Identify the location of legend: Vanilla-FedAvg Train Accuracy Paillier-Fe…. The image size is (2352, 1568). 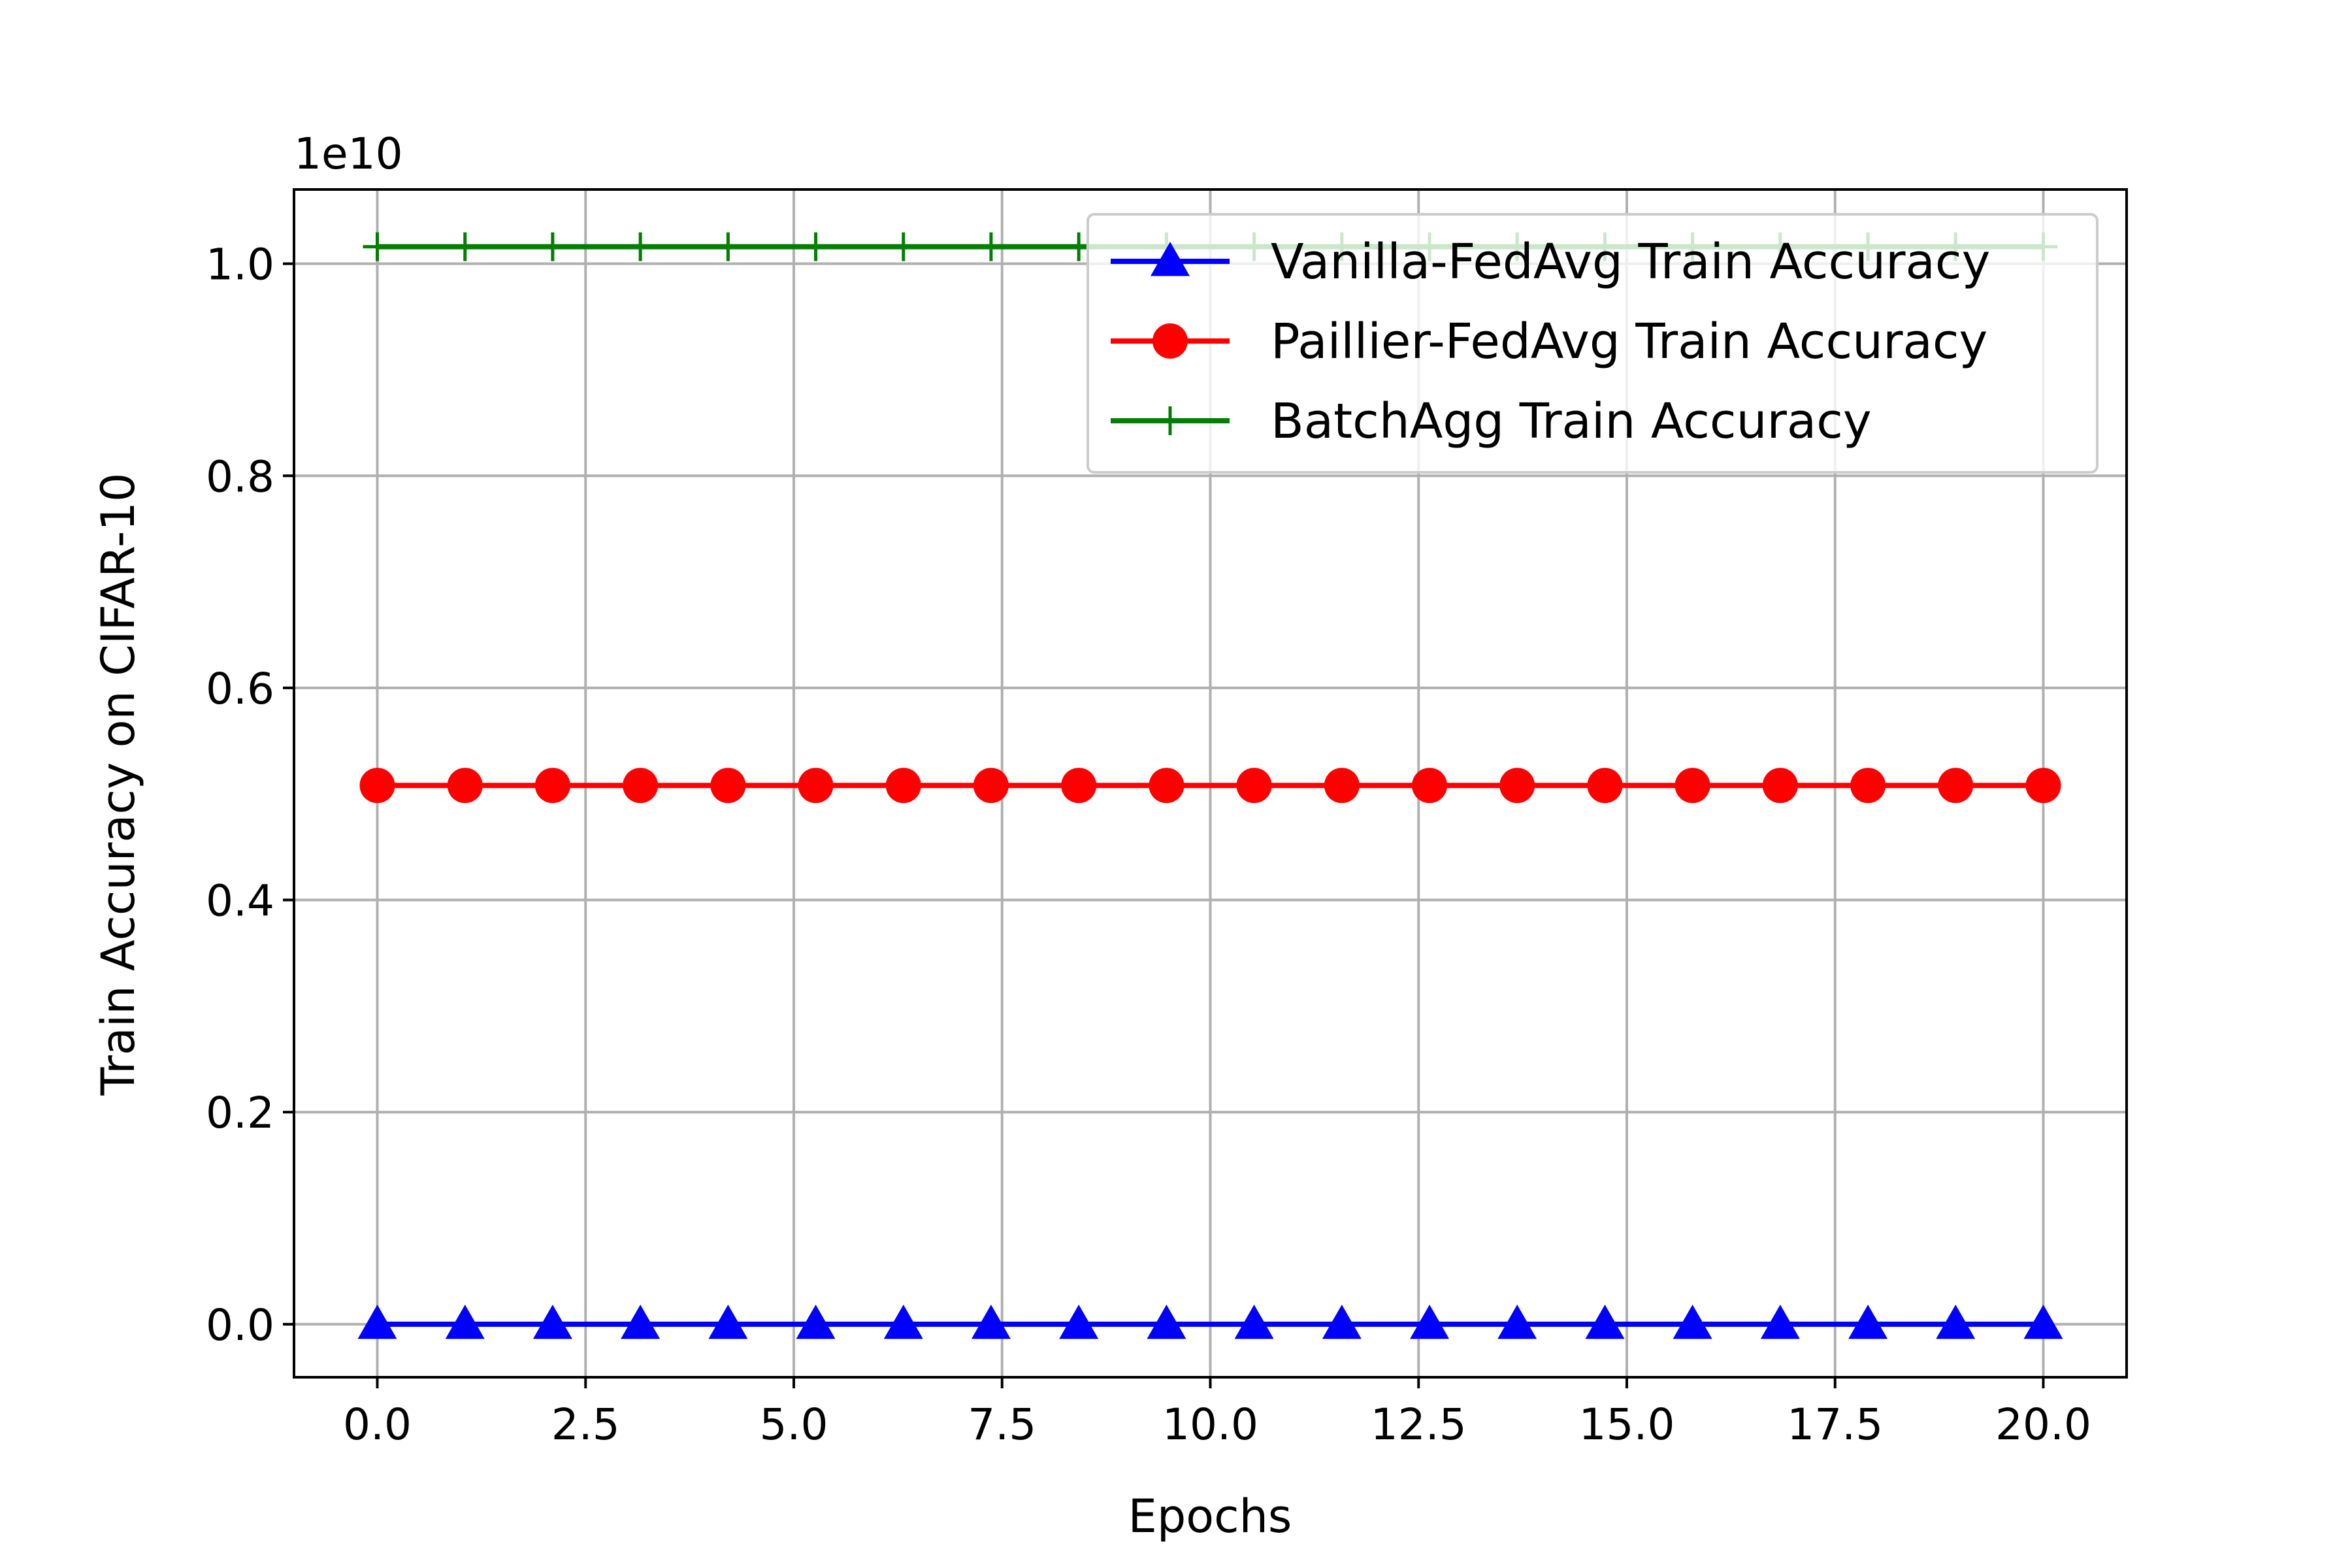
(1592, 343).